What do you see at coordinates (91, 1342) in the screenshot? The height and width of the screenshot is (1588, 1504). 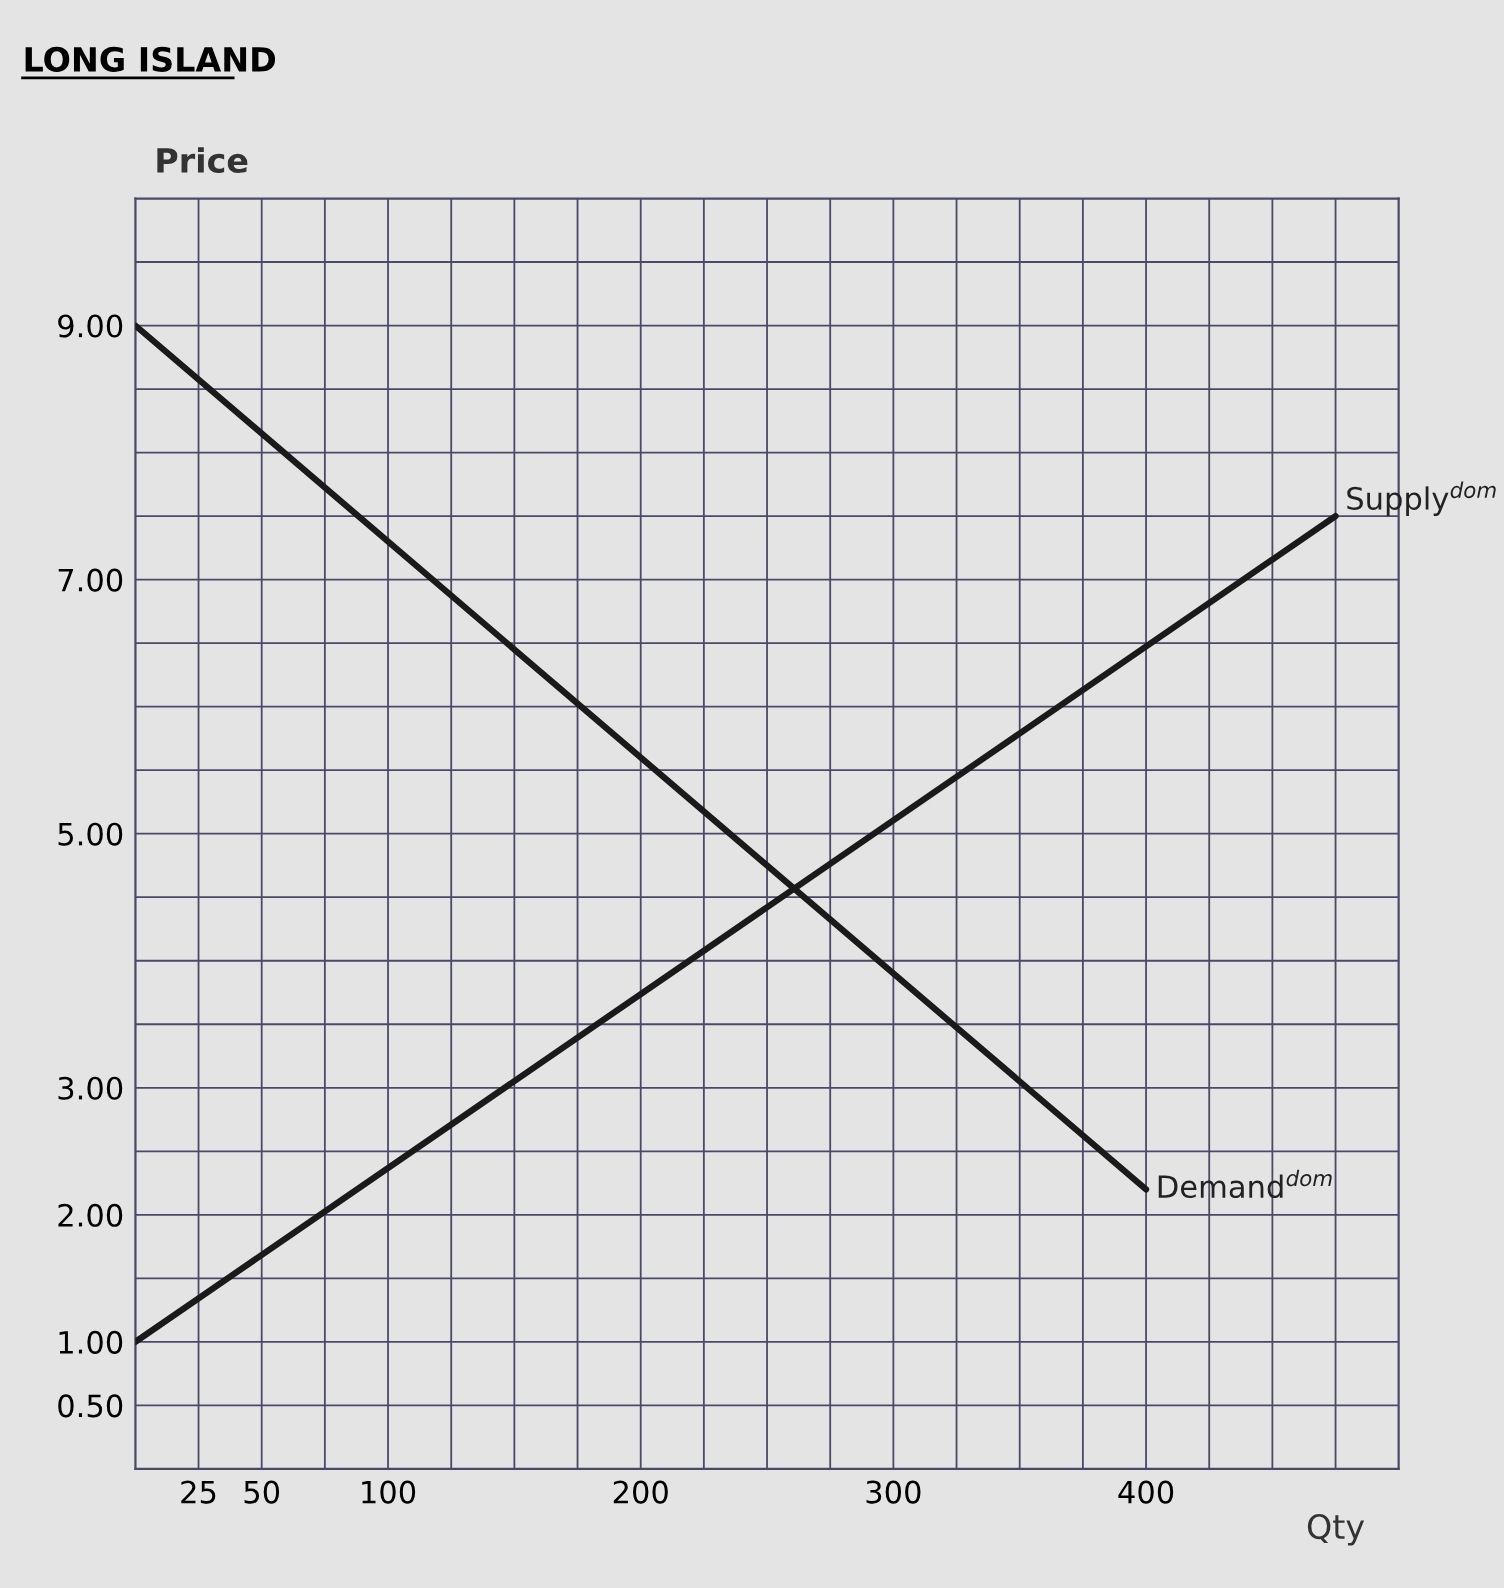 I see `y-tick-label: 1.00` at bounding box center [91, 1342].